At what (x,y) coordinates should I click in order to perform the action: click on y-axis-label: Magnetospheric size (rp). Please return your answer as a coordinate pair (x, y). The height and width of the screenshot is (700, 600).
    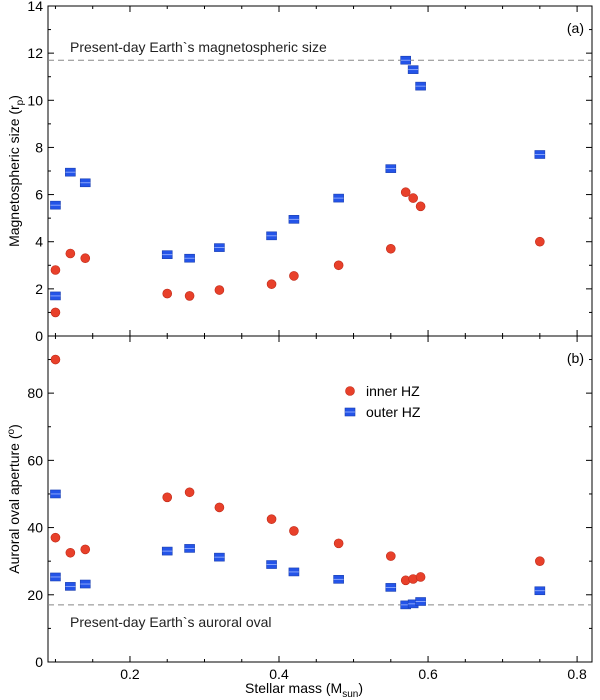
    Looking at the image, I should click on (16, 171).